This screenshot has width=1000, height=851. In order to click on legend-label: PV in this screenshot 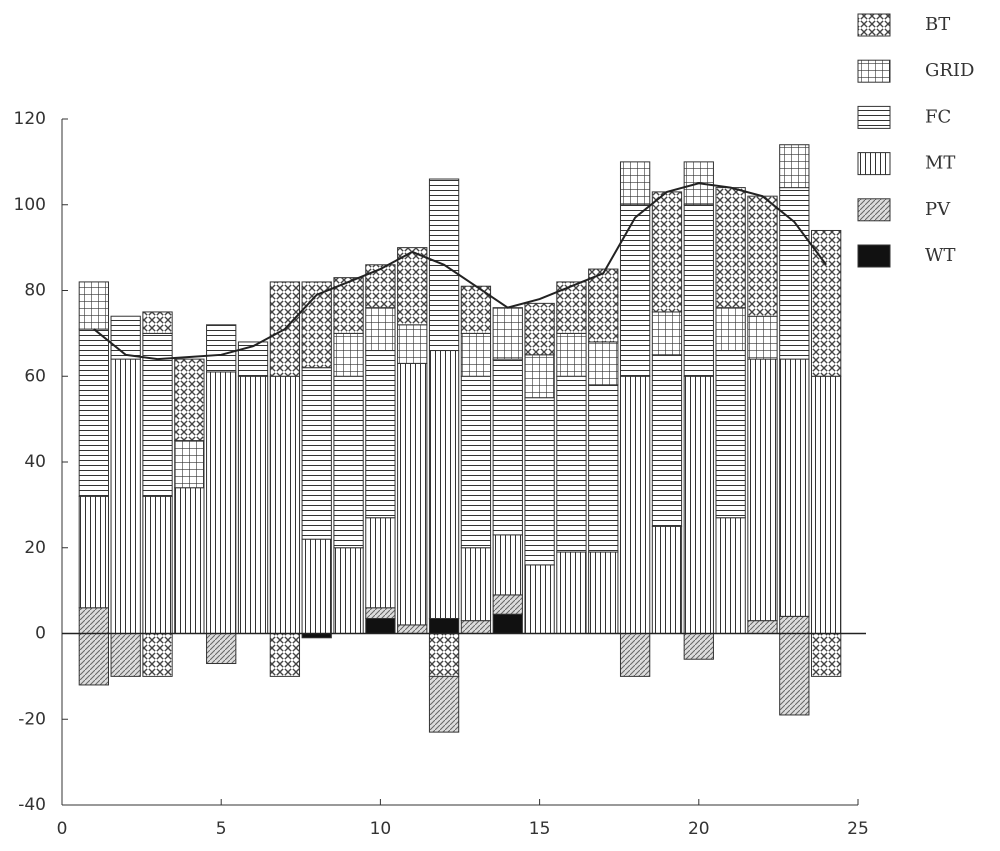, I will do `click(938, 209)`.